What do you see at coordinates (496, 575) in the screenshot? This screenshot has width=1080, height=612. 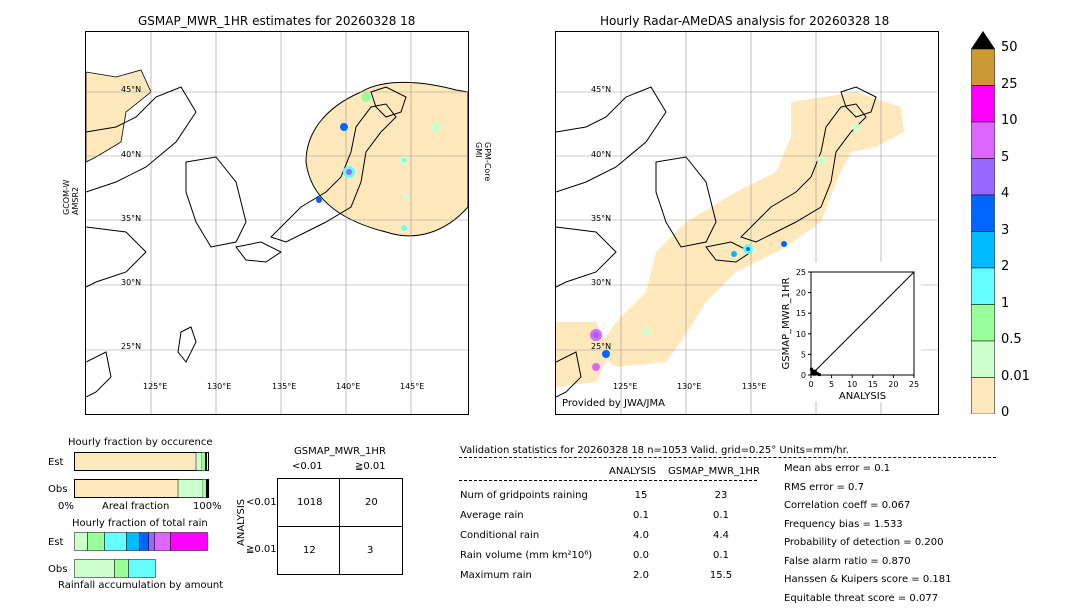 I see `validation-row-label: Maximum rain` at bounding box center [496, 575].